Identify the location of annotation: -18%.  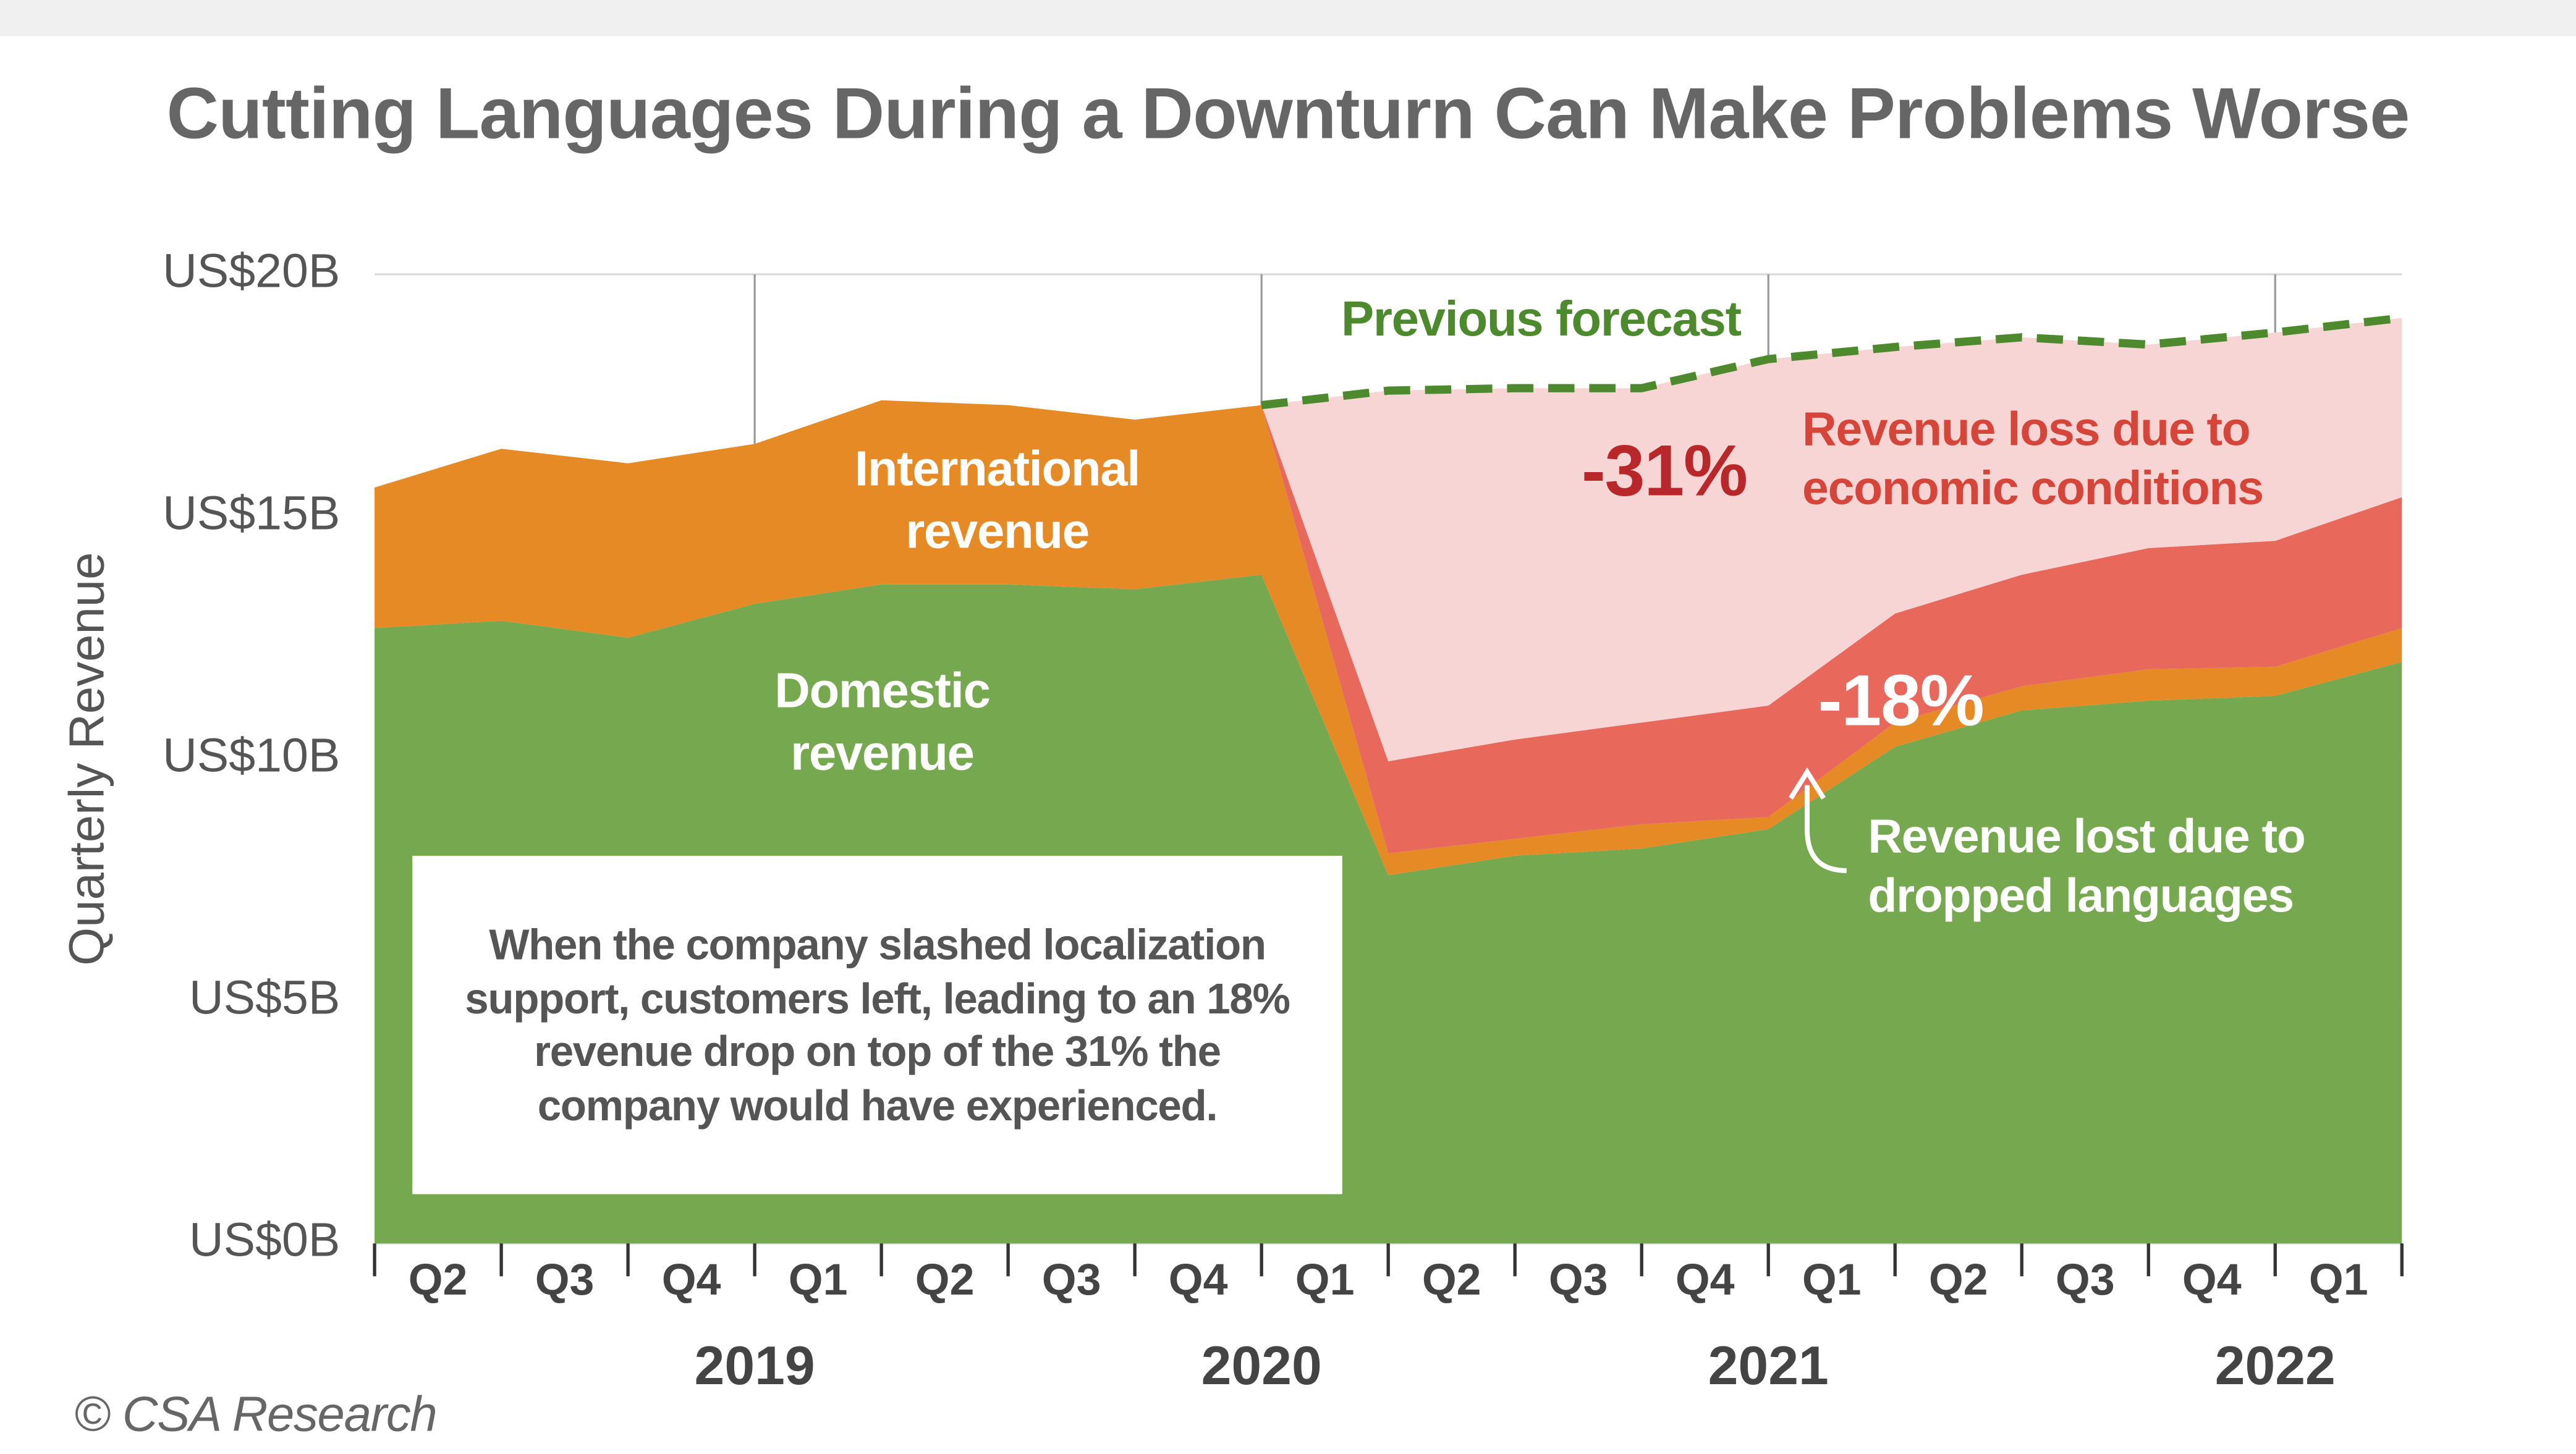
(1901, 702).